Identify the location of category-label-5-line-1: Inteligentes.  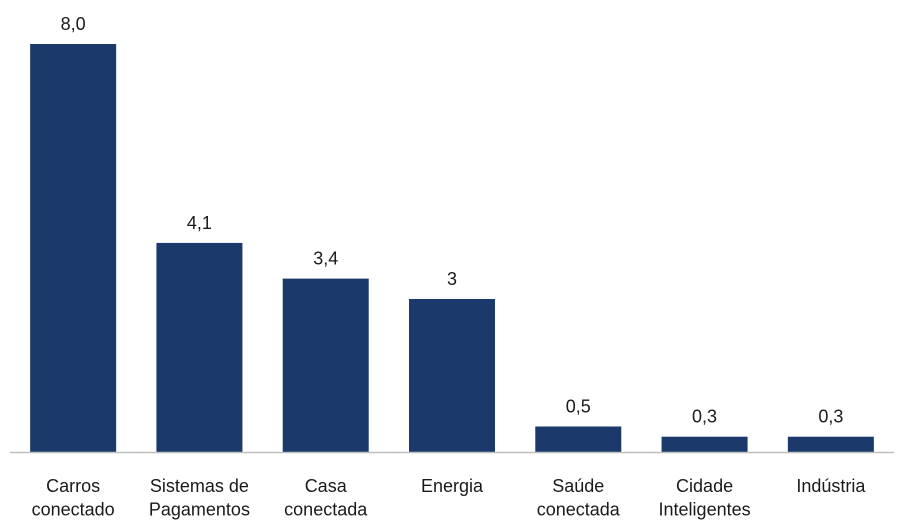
(705, 509).